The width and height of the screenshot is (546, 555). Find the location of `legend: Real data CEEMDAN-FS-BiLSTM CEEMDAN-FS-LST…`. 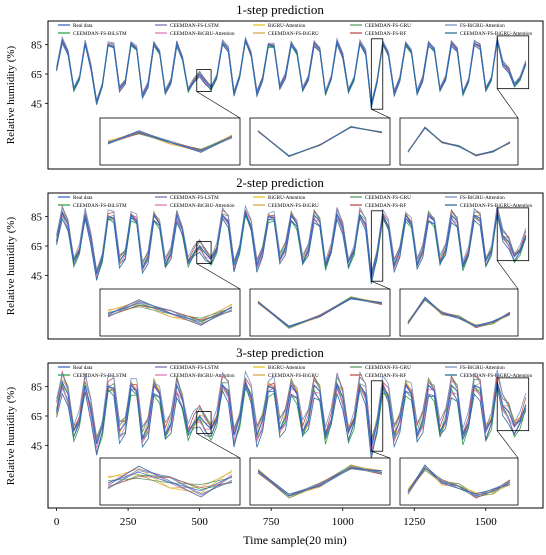

legend: Real data CEEMDAN-FS-BiLSTM CEEMDAN-FS-LST… is located at coordinates (295, 202).